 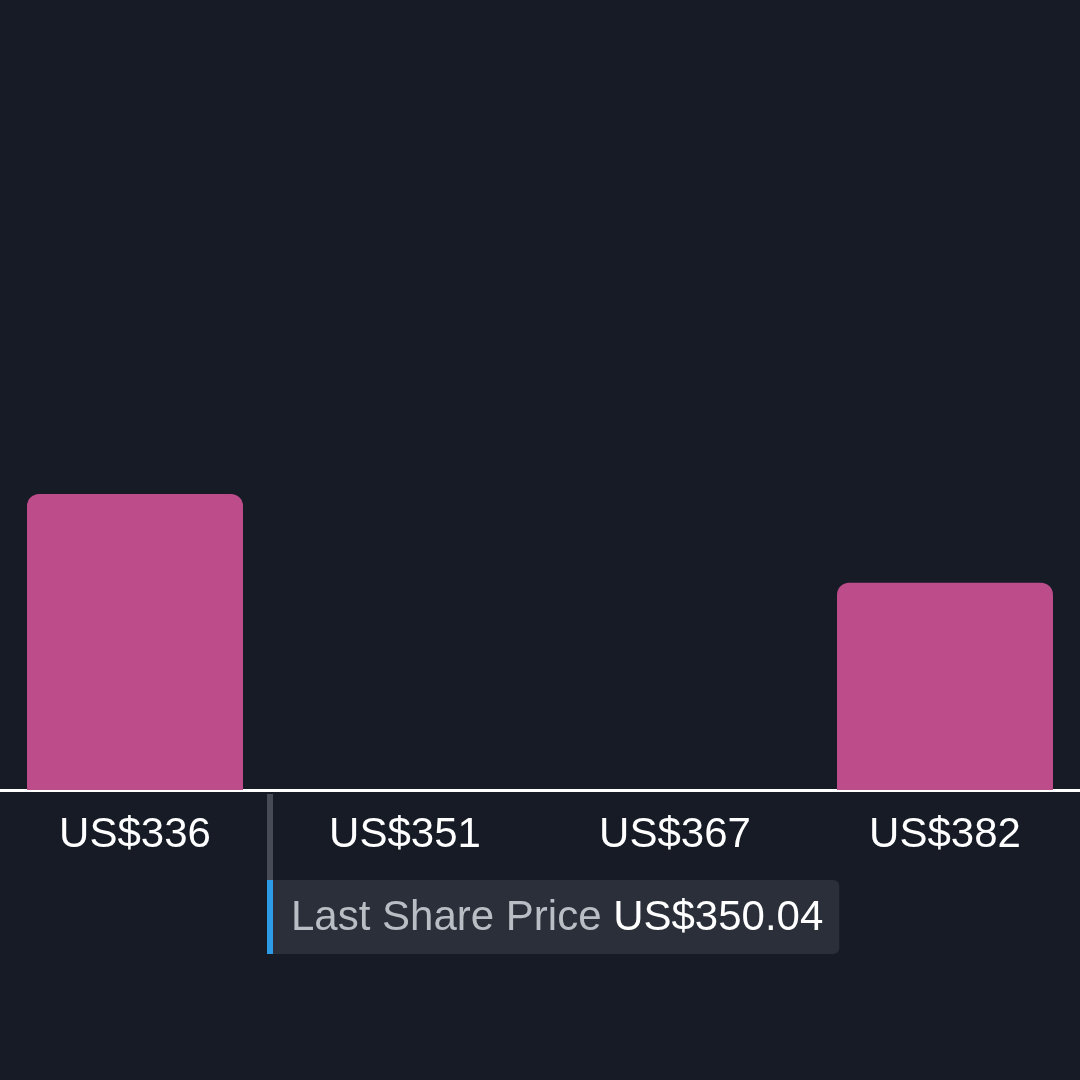 I want to click on x-tick-label: US$351, so click(x=405, y=832).